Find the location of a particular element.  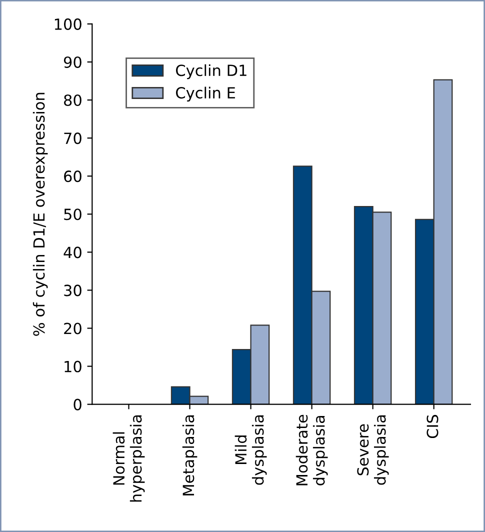

y-tick-label: 30 is located at coordinates (73, 290).